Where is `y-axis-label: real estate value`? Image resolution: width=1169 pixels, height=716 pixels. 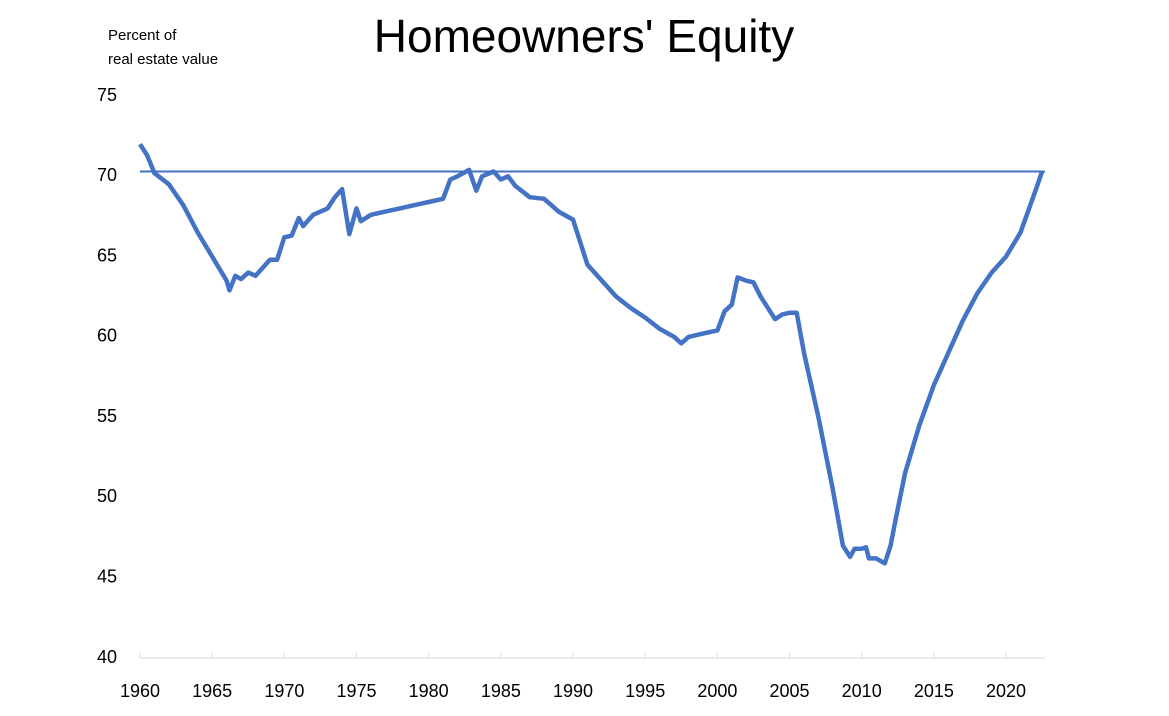 y-axis-label: real estate value is located at coordinates (163, 59).